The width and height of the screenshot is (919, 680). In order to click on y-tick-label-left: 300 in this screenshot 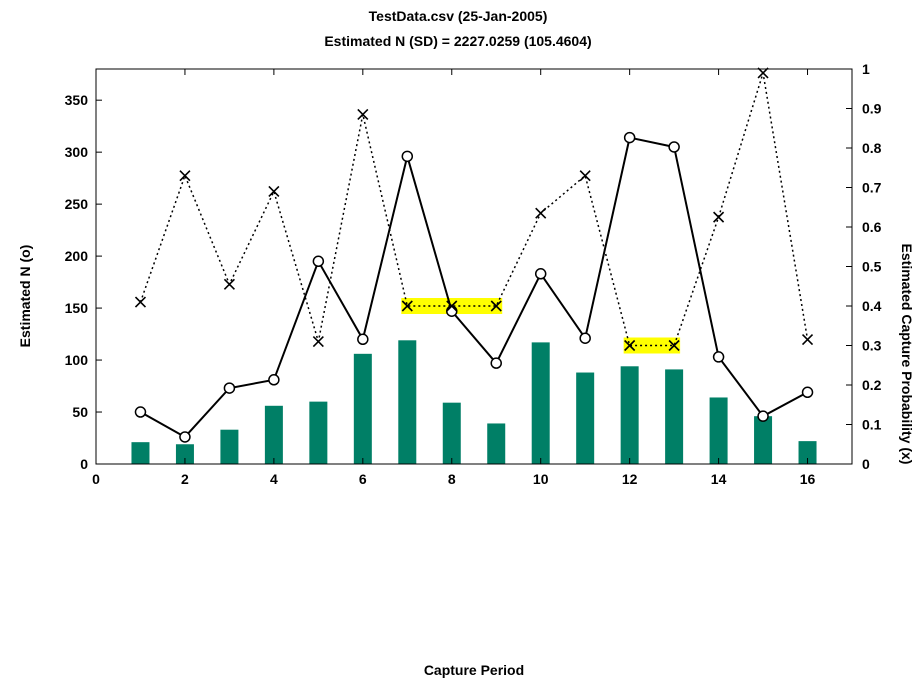, I will do `click(77, 152)`.